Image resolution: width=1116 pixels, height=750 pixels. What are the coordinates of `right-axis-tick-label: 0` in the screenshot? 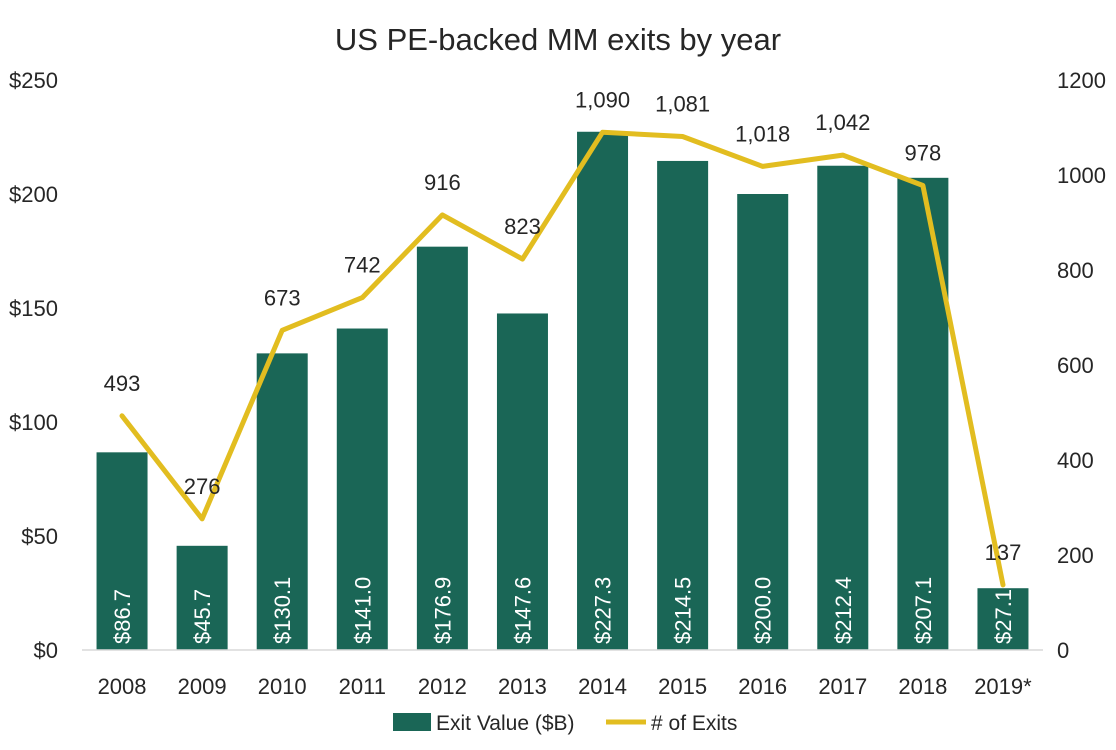 It's located at (1063, 650).